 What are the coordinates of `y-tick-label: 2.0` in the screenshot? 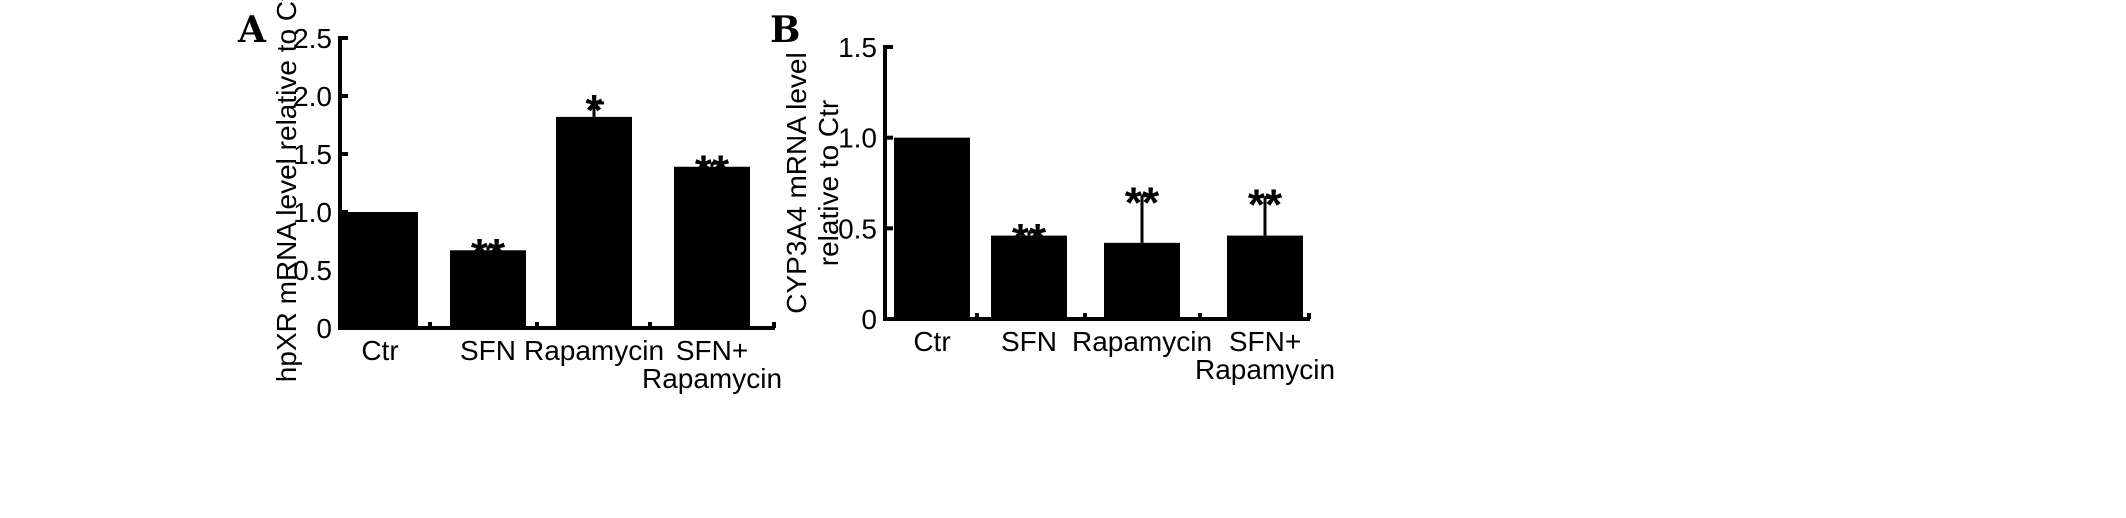 It's located at (312, 96).